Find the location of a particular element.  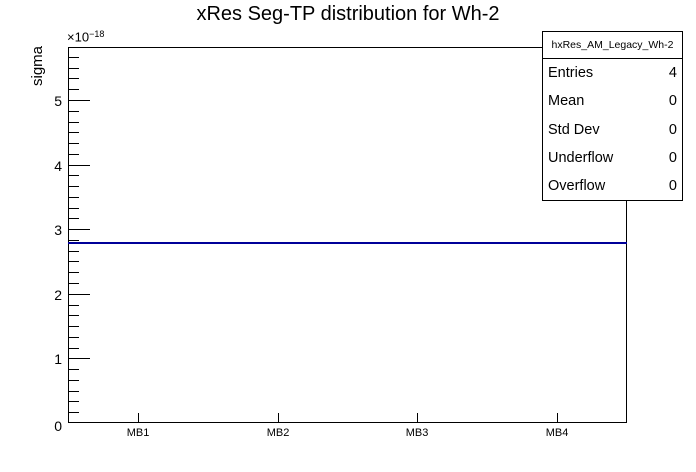

y-axis-tick-label: 4 is located at coordinates (58, 166).